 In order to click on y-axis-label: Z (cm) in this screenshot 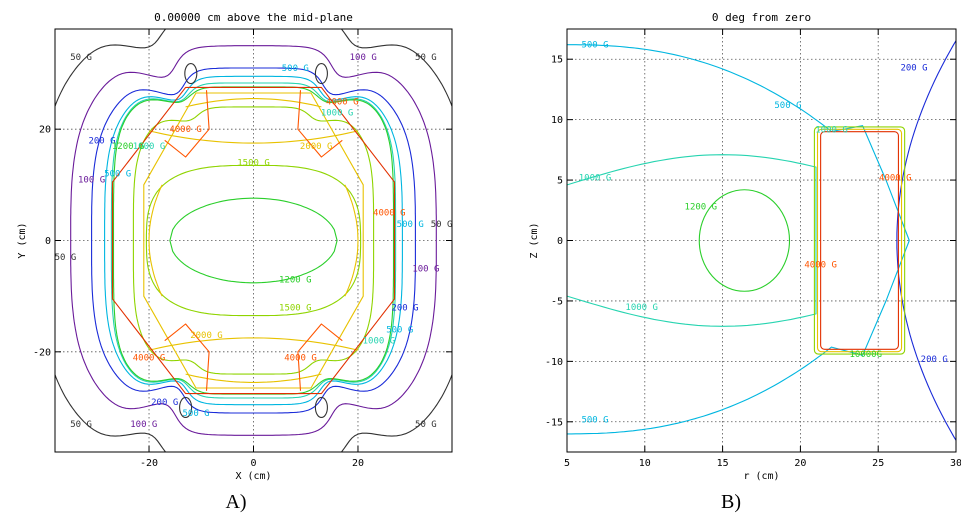, I will do `click(534, 240)`.